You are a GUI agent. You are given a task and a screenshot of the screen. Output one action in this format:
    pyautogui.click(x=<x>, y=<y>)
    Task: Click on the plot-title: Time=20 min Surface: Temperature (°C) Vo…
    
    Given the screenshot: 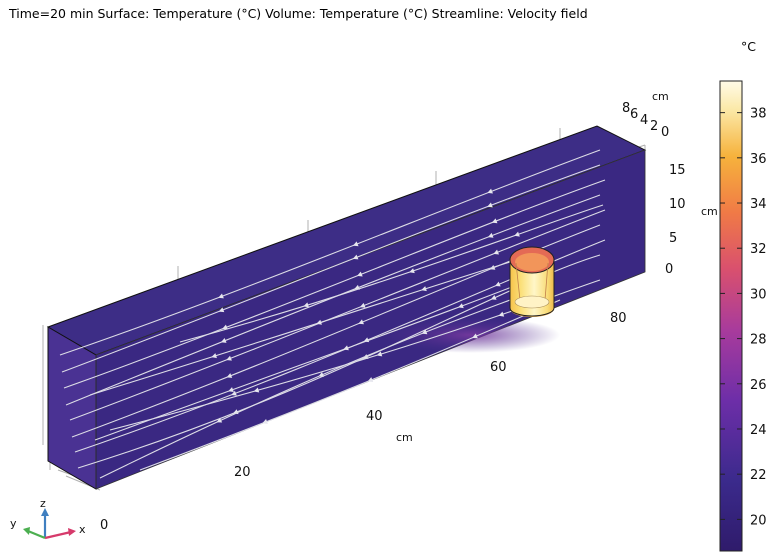 What is the action you would take?
    pyautogui.click(x=298, y=13)
    